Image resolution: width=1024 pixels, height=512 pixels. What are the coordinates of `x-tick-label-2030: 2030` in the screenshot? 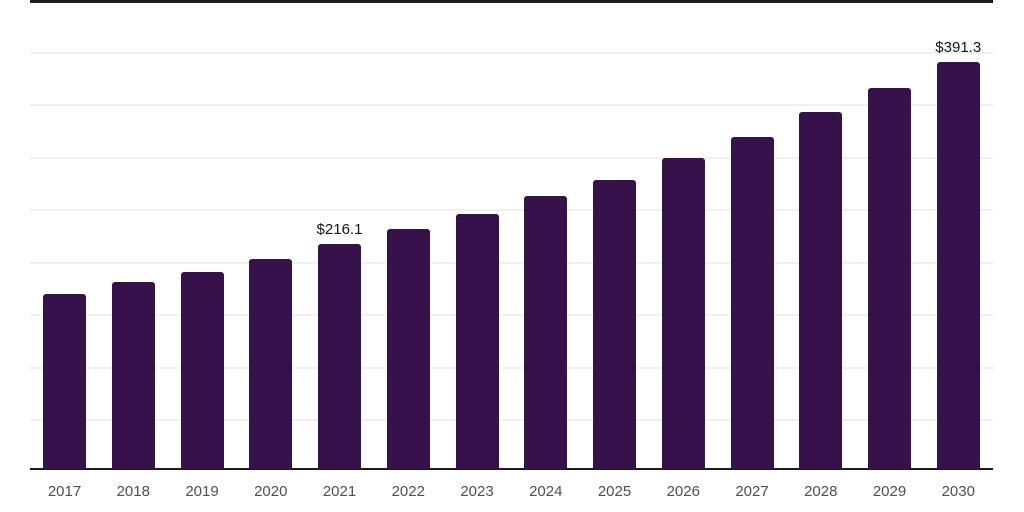 It's located at (958, 491).